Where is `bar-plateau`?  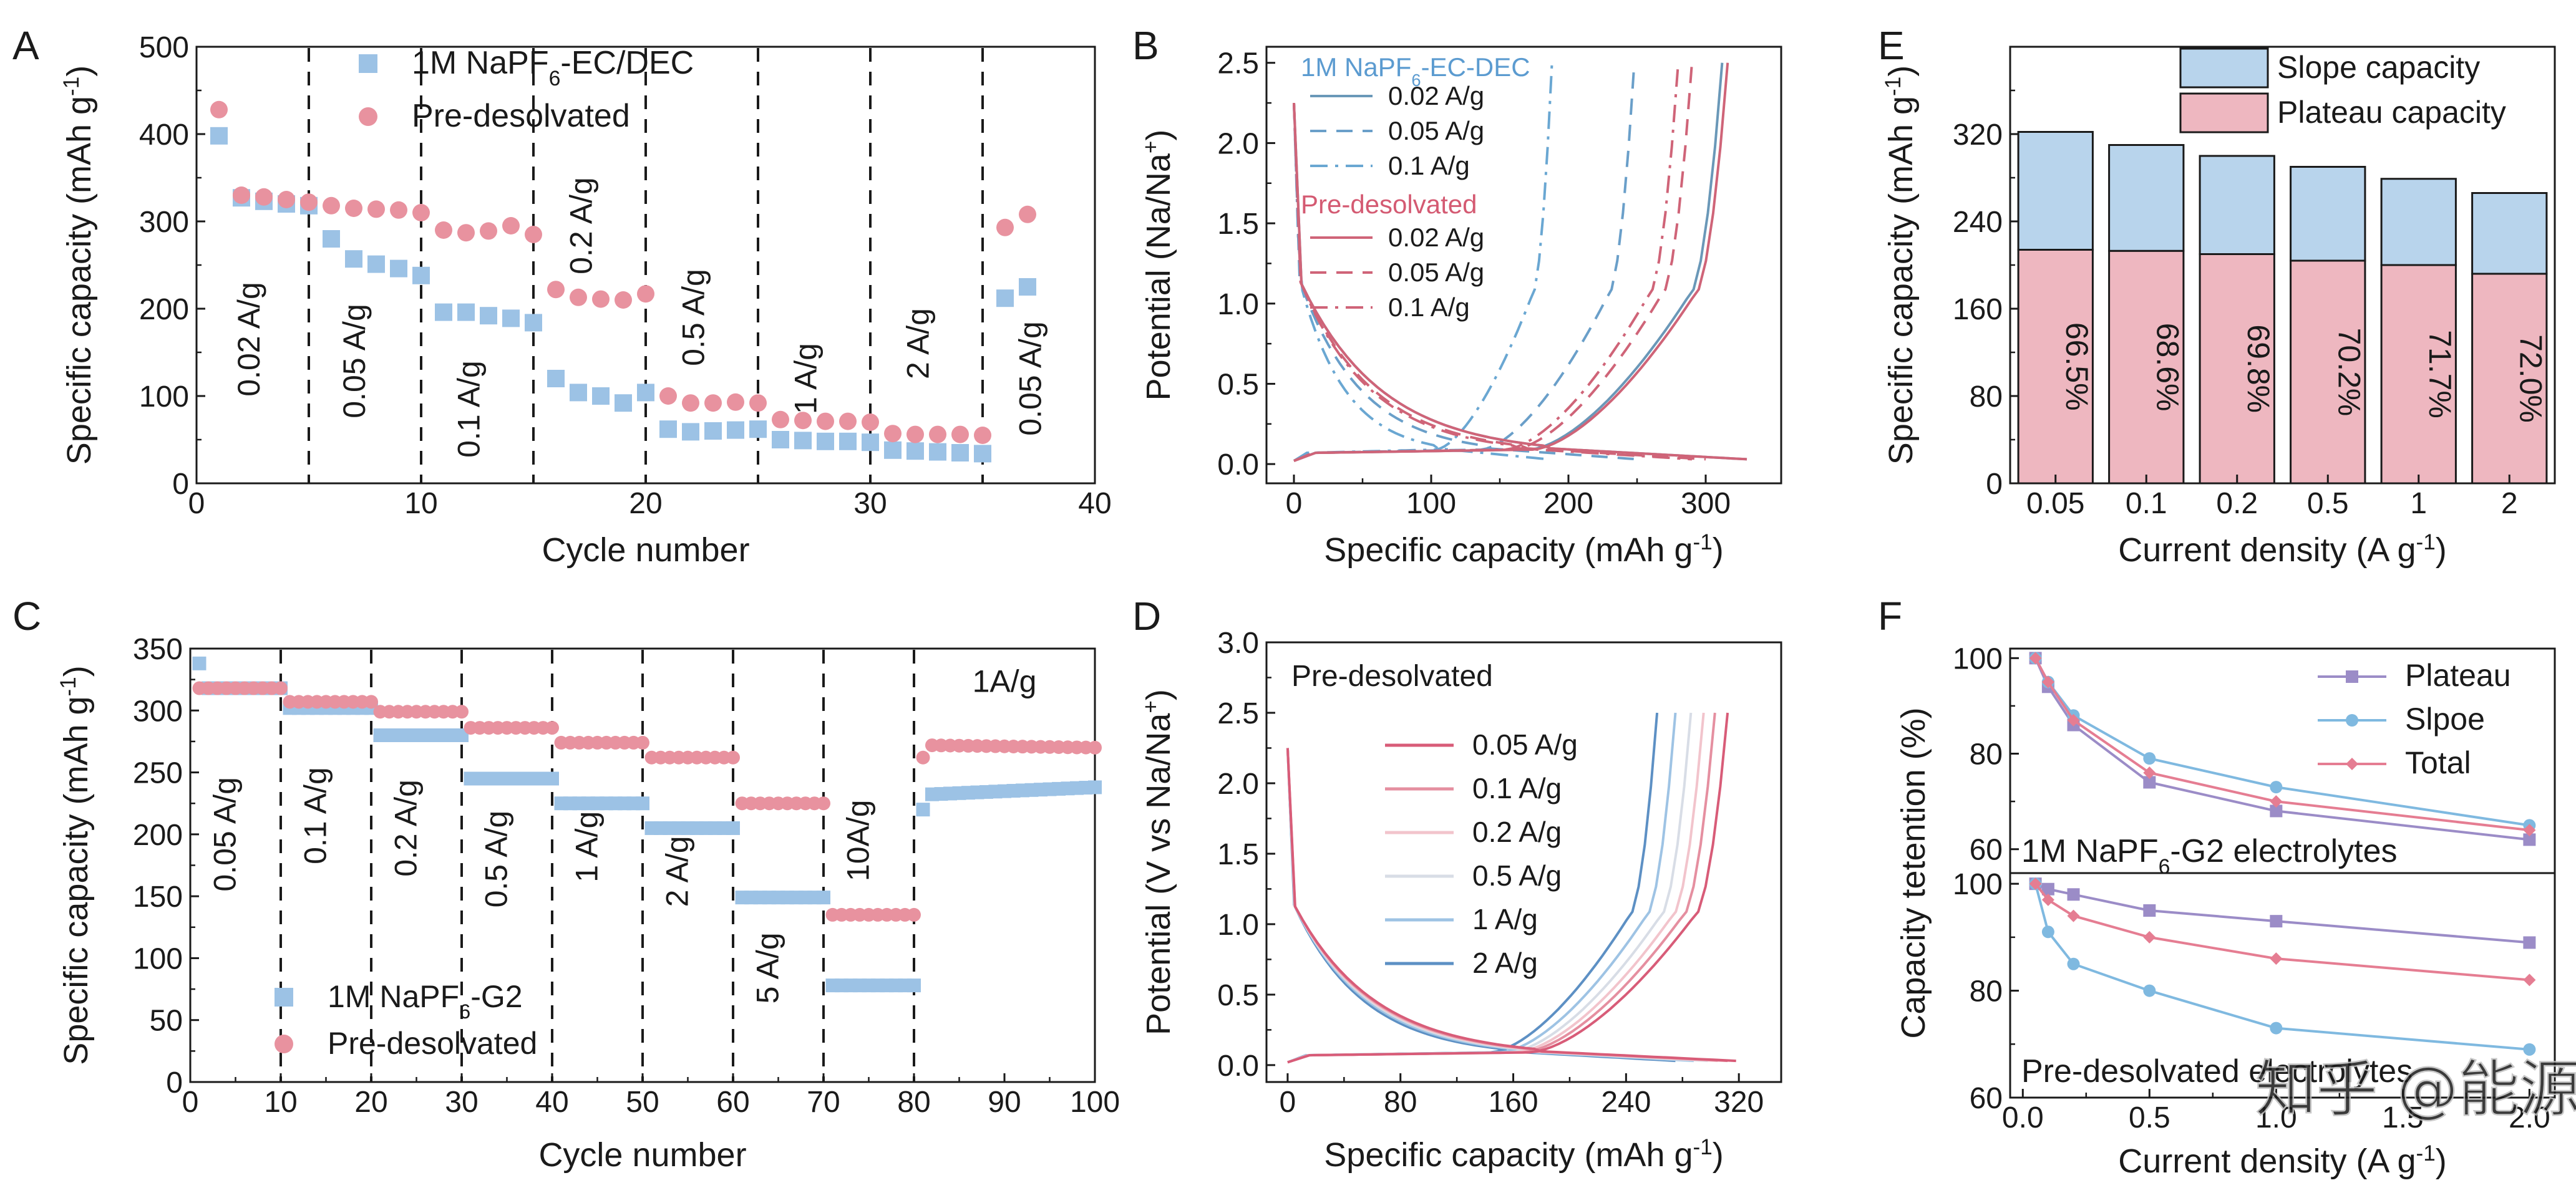
bar-plateau is located at coordinates (2418, 374).